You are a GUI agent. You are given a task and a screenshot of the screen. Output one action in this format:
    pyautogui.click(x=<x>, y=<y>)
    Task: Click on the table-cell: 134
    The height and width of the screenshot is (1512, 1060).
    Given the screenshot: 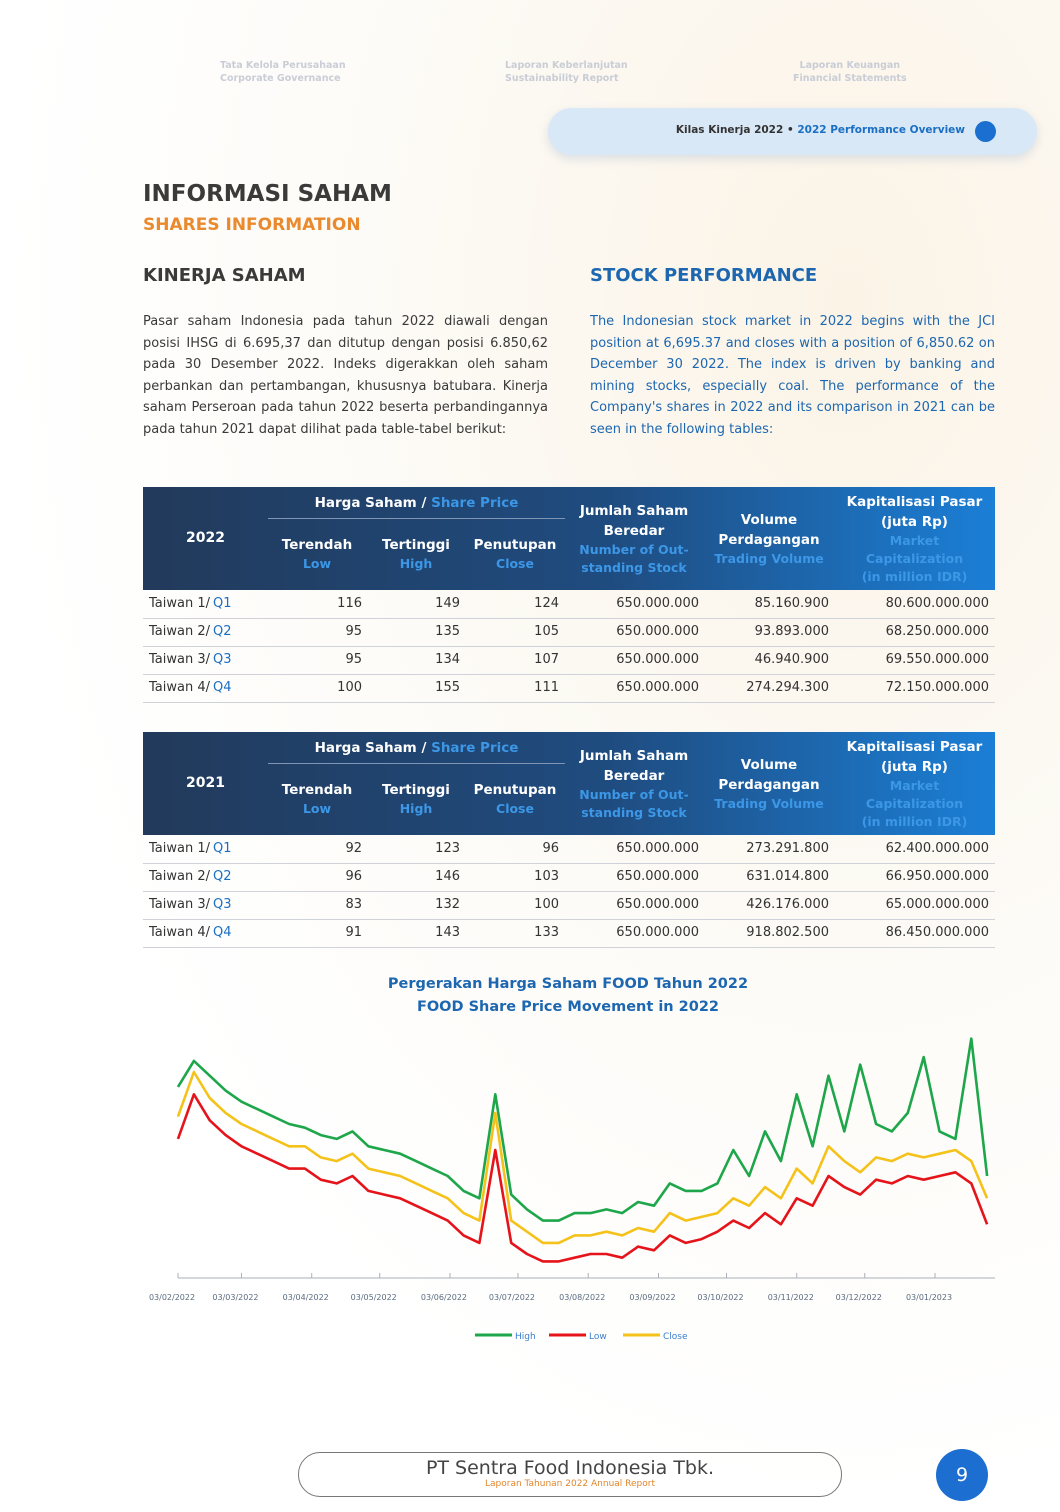 What is the action you would take?
    pyautogui.click(x=447, y=659)
    